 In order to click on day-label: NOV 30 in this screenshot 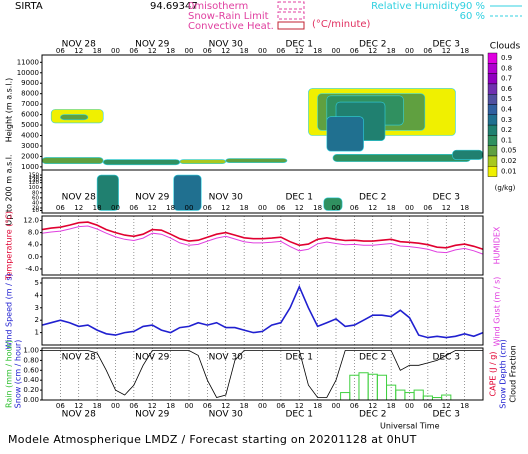, I will do `click(226, 415)`.